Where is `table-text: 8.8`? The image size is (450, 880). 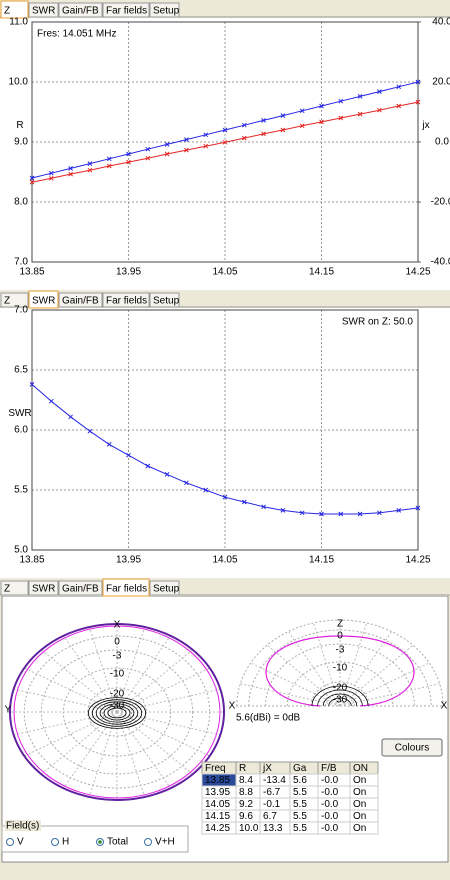
table-text: 8.8 is located at coordinates (246, 792).